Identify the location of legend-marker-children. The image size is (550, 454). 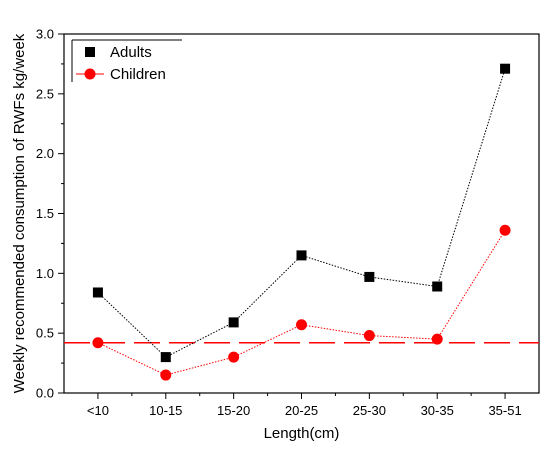
(90, 74).